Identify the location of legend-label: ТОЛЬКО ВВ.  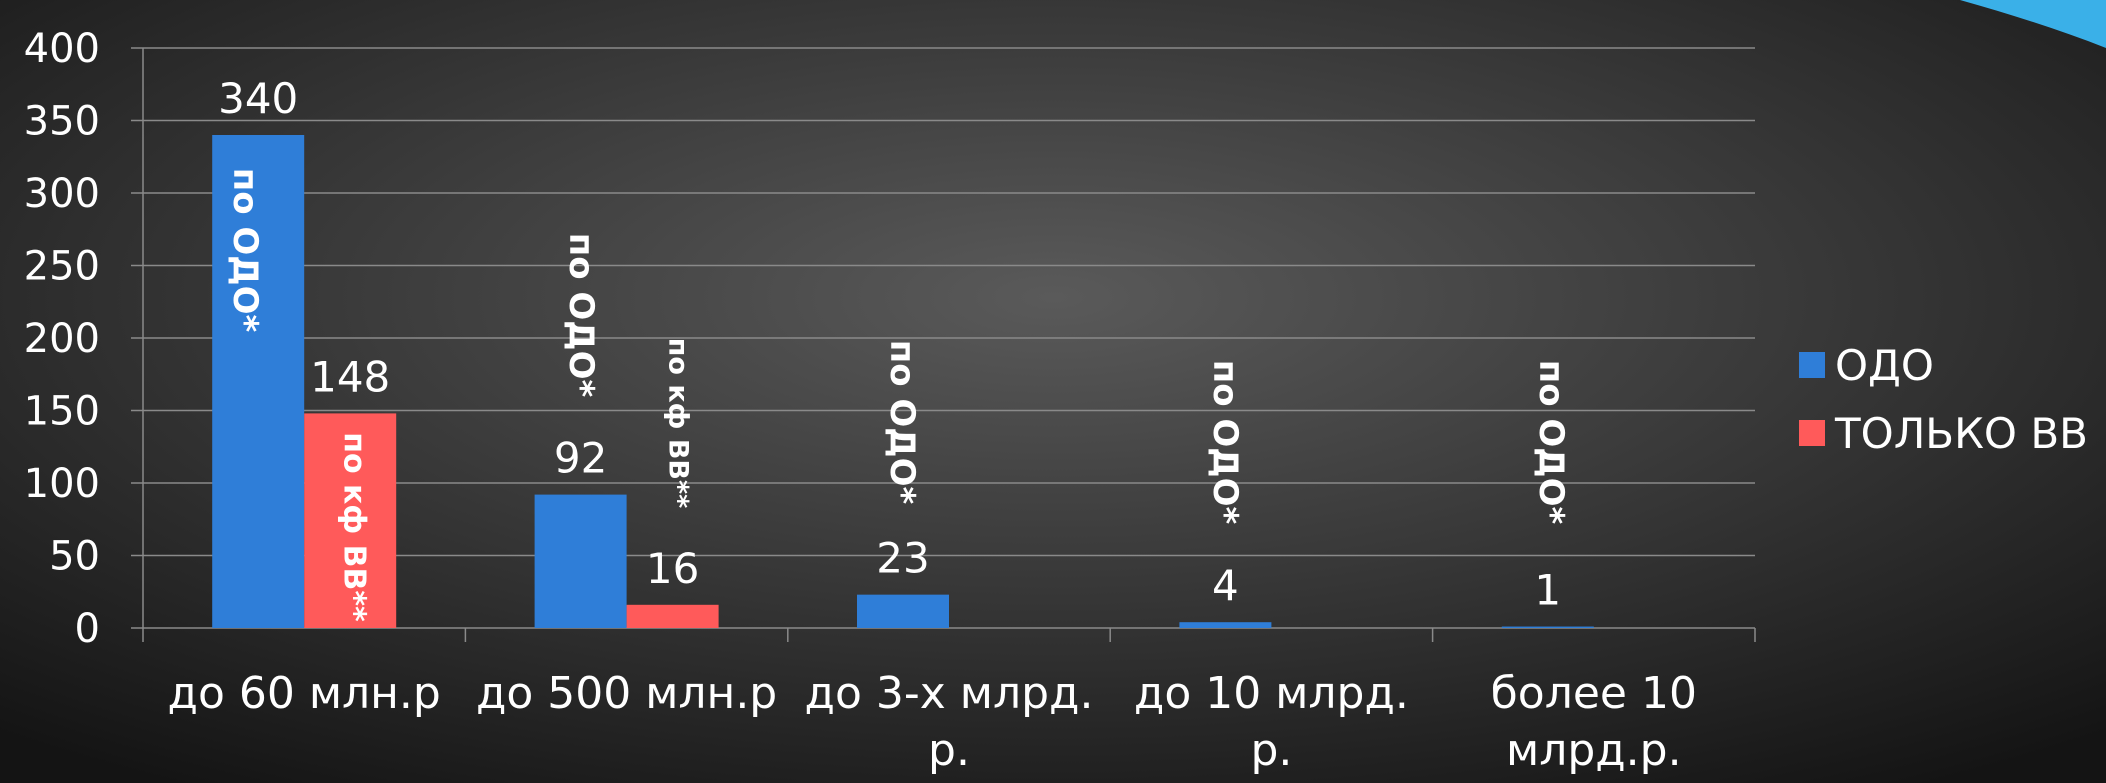
(1961, 433).